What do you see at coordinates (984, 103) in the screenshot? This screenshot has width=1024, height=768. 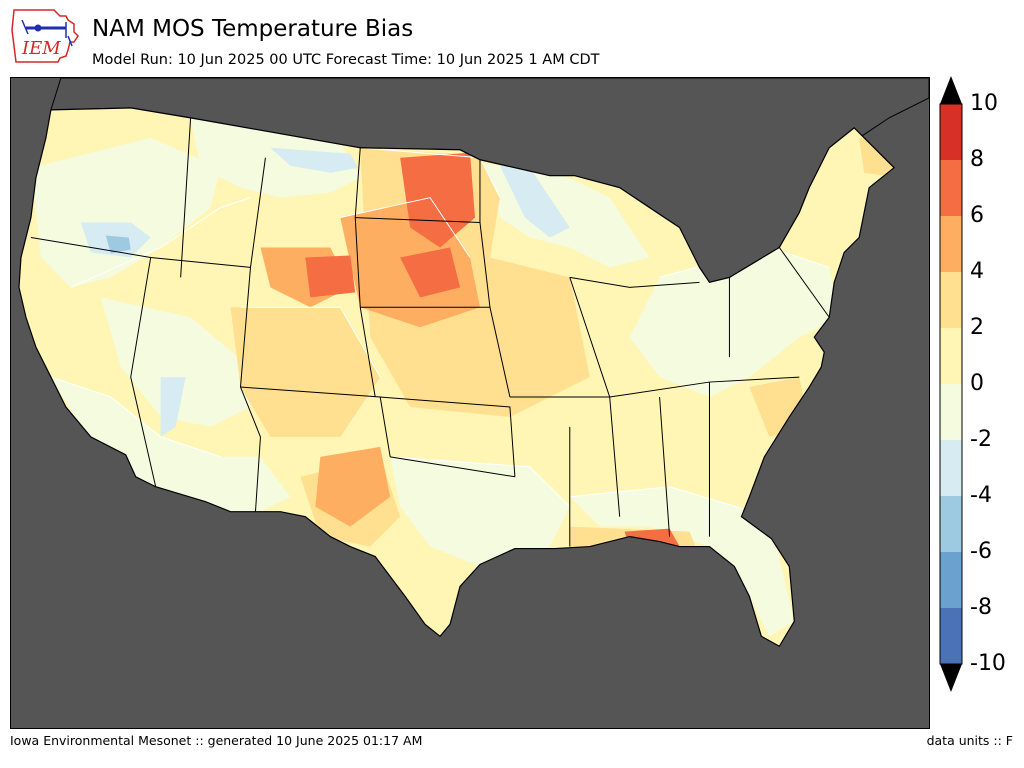 I see `colorbar-tick-label: 10` at bounding box center [984, 103].